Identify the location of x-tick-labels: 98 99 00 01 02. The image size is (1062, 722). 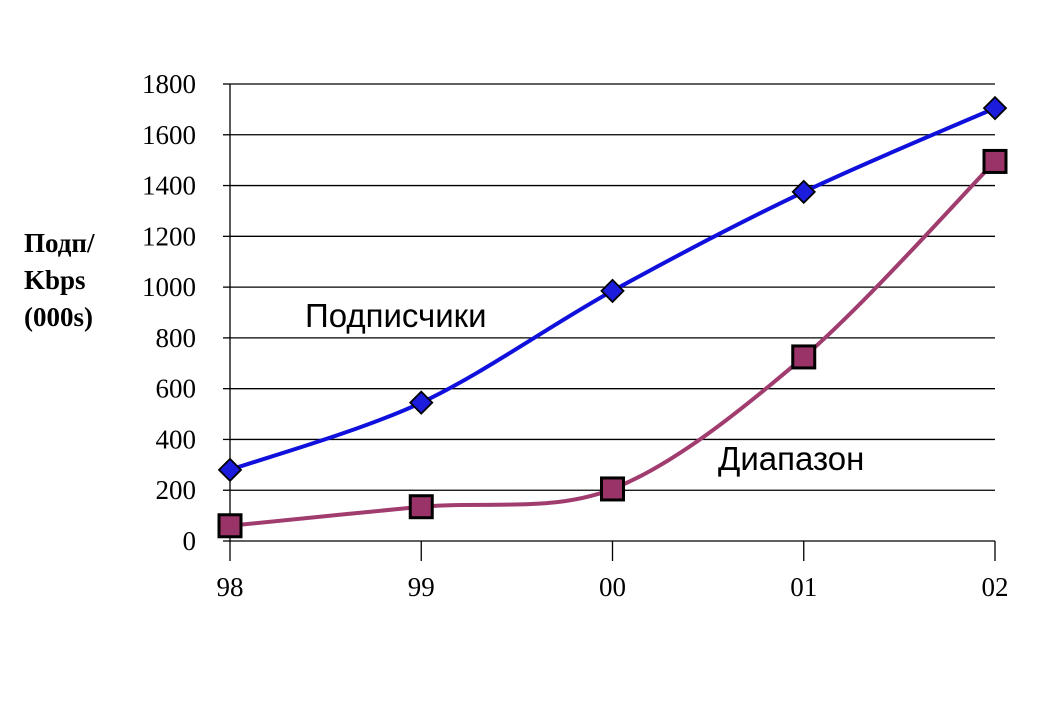
(613, 587).